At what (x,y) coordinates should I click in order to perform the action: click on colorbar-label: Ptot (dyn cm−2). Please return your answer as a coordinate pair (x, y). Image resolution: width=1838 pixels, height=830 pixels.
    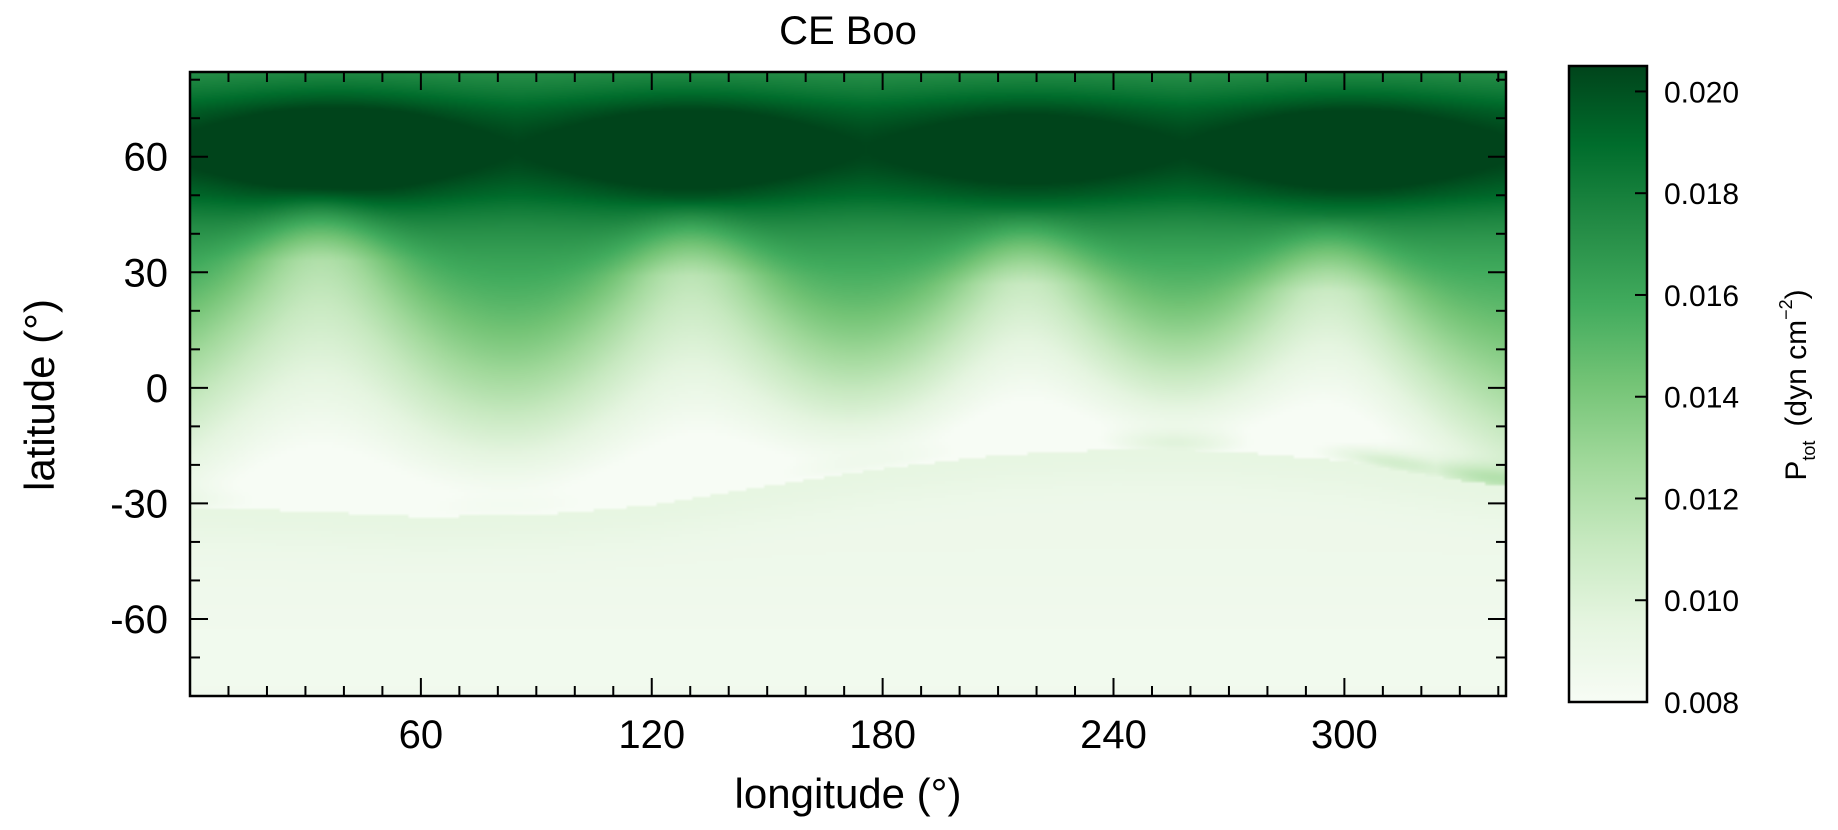
    Looking at the image, I should click on (1797, 384).